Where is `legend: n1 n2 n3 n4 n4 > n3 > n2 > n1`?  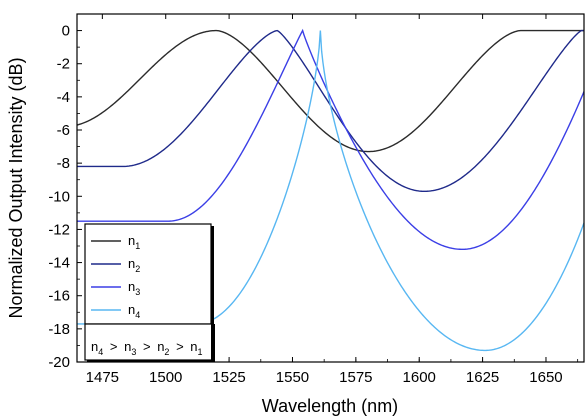 legend: n1 n2 n3 n4 n4 > n3 > n2 > n1 is located at coordinates (149, 292).